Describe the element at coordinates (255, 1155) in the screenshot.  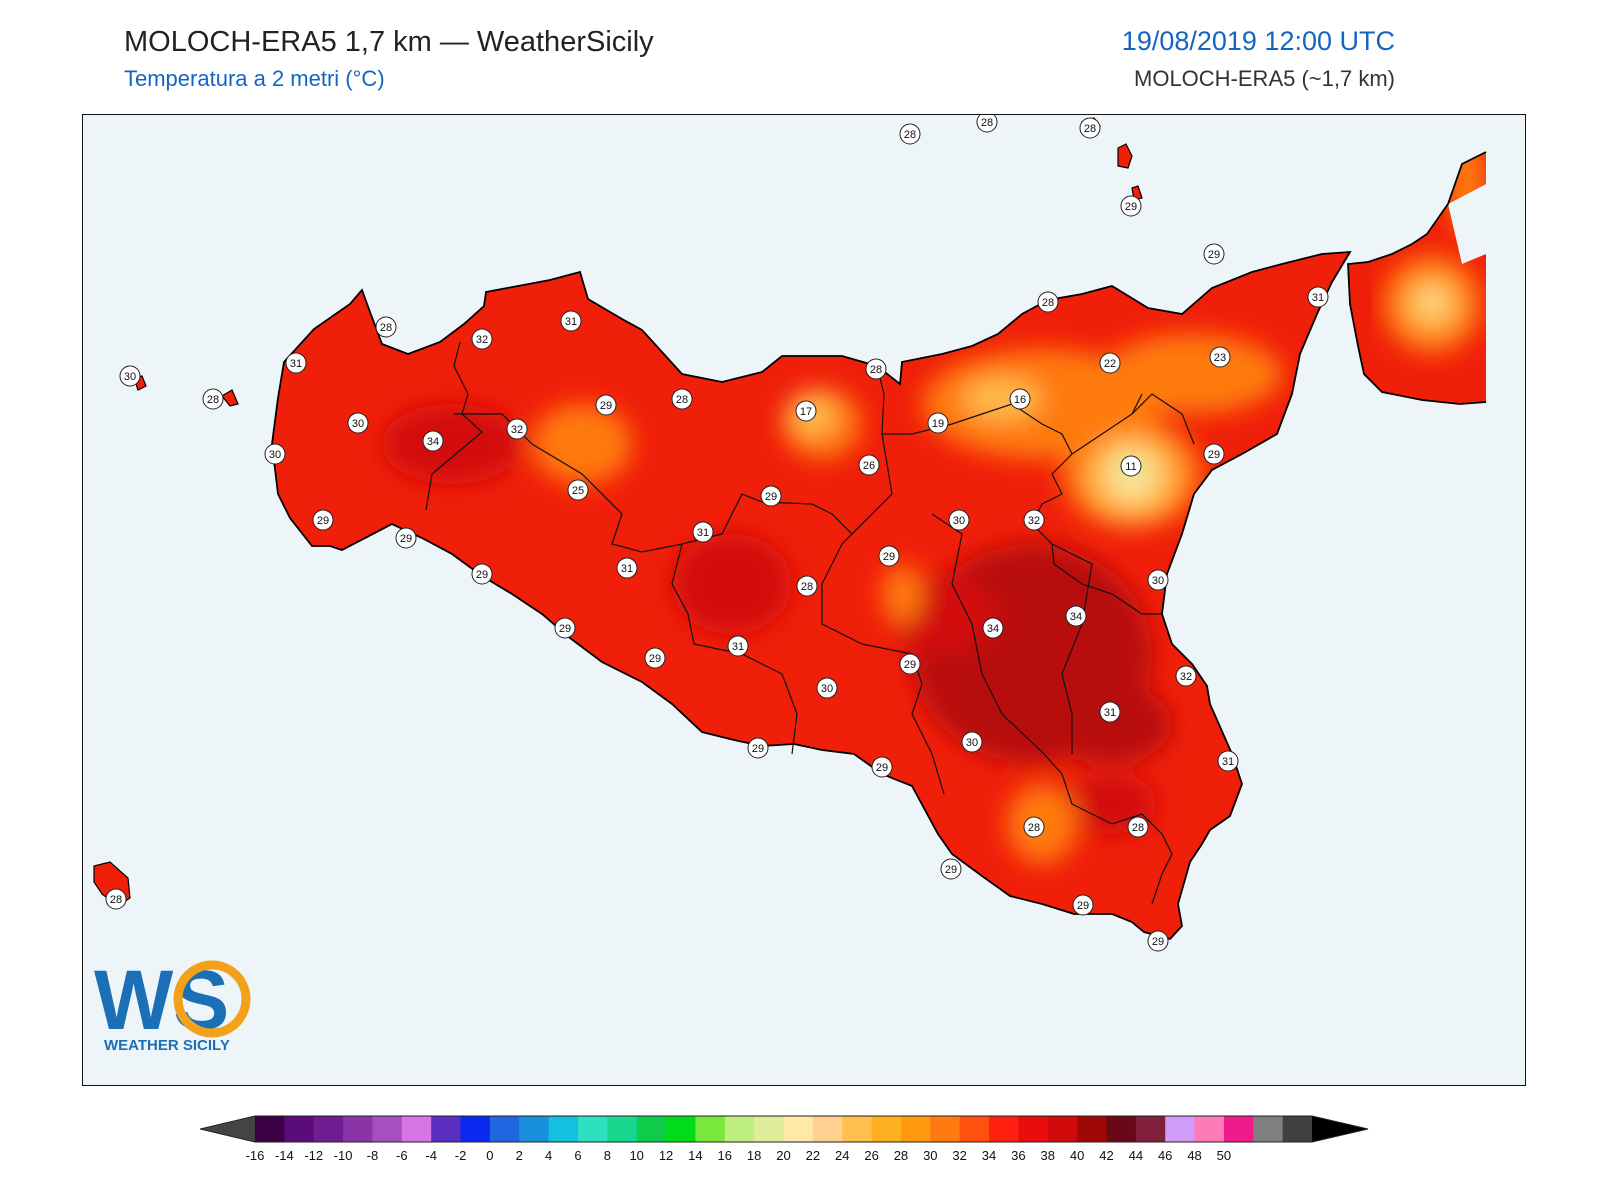
I see `colorbar-tick-label: -16` at that location.